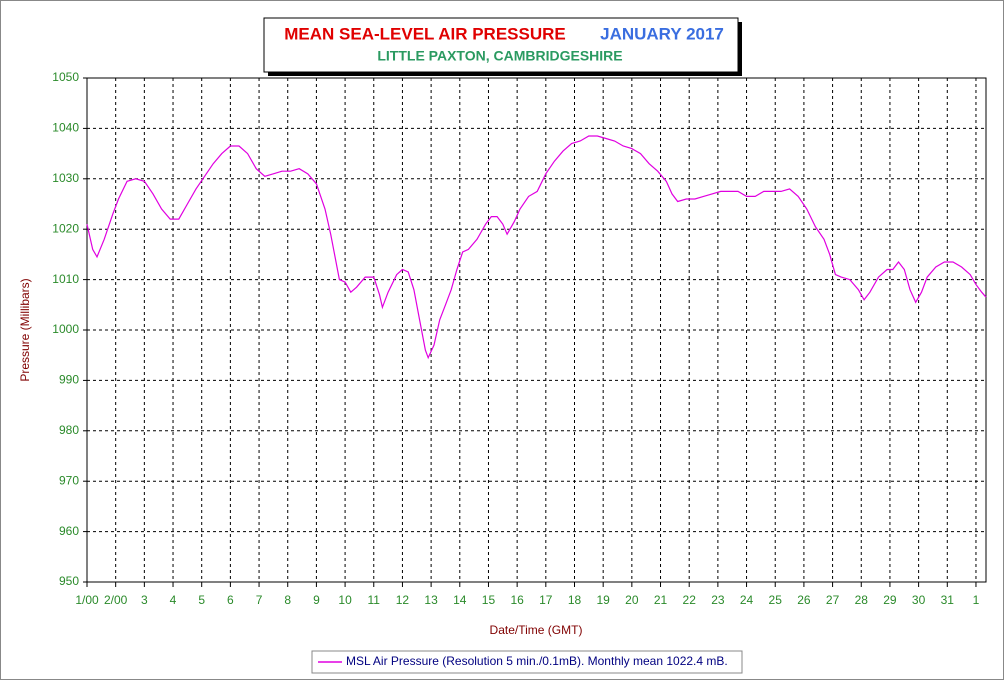 The width and height of the screenshot is (1005, 681). I want to click on y-tick-label: 990, so click(69, 380).